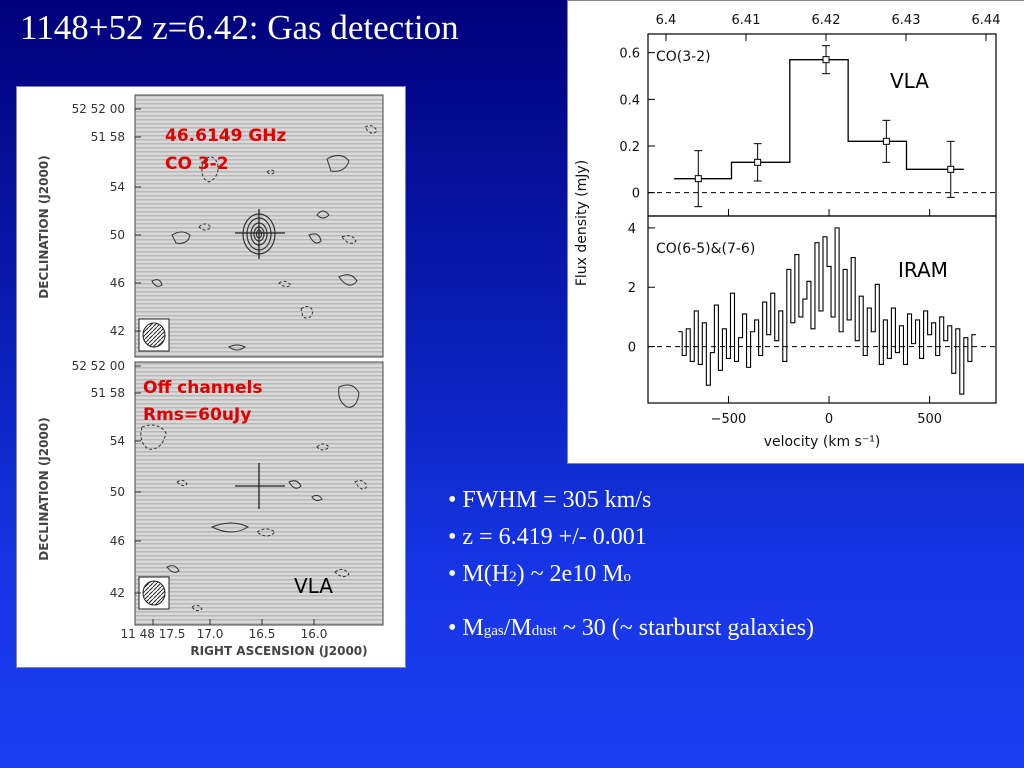 Image resolution: width=1024 pixels, height=768 pixels. Describe the element at coordinates (210, 634) in the screenshot. I see `ra-tick-label: 17.0` at that location.